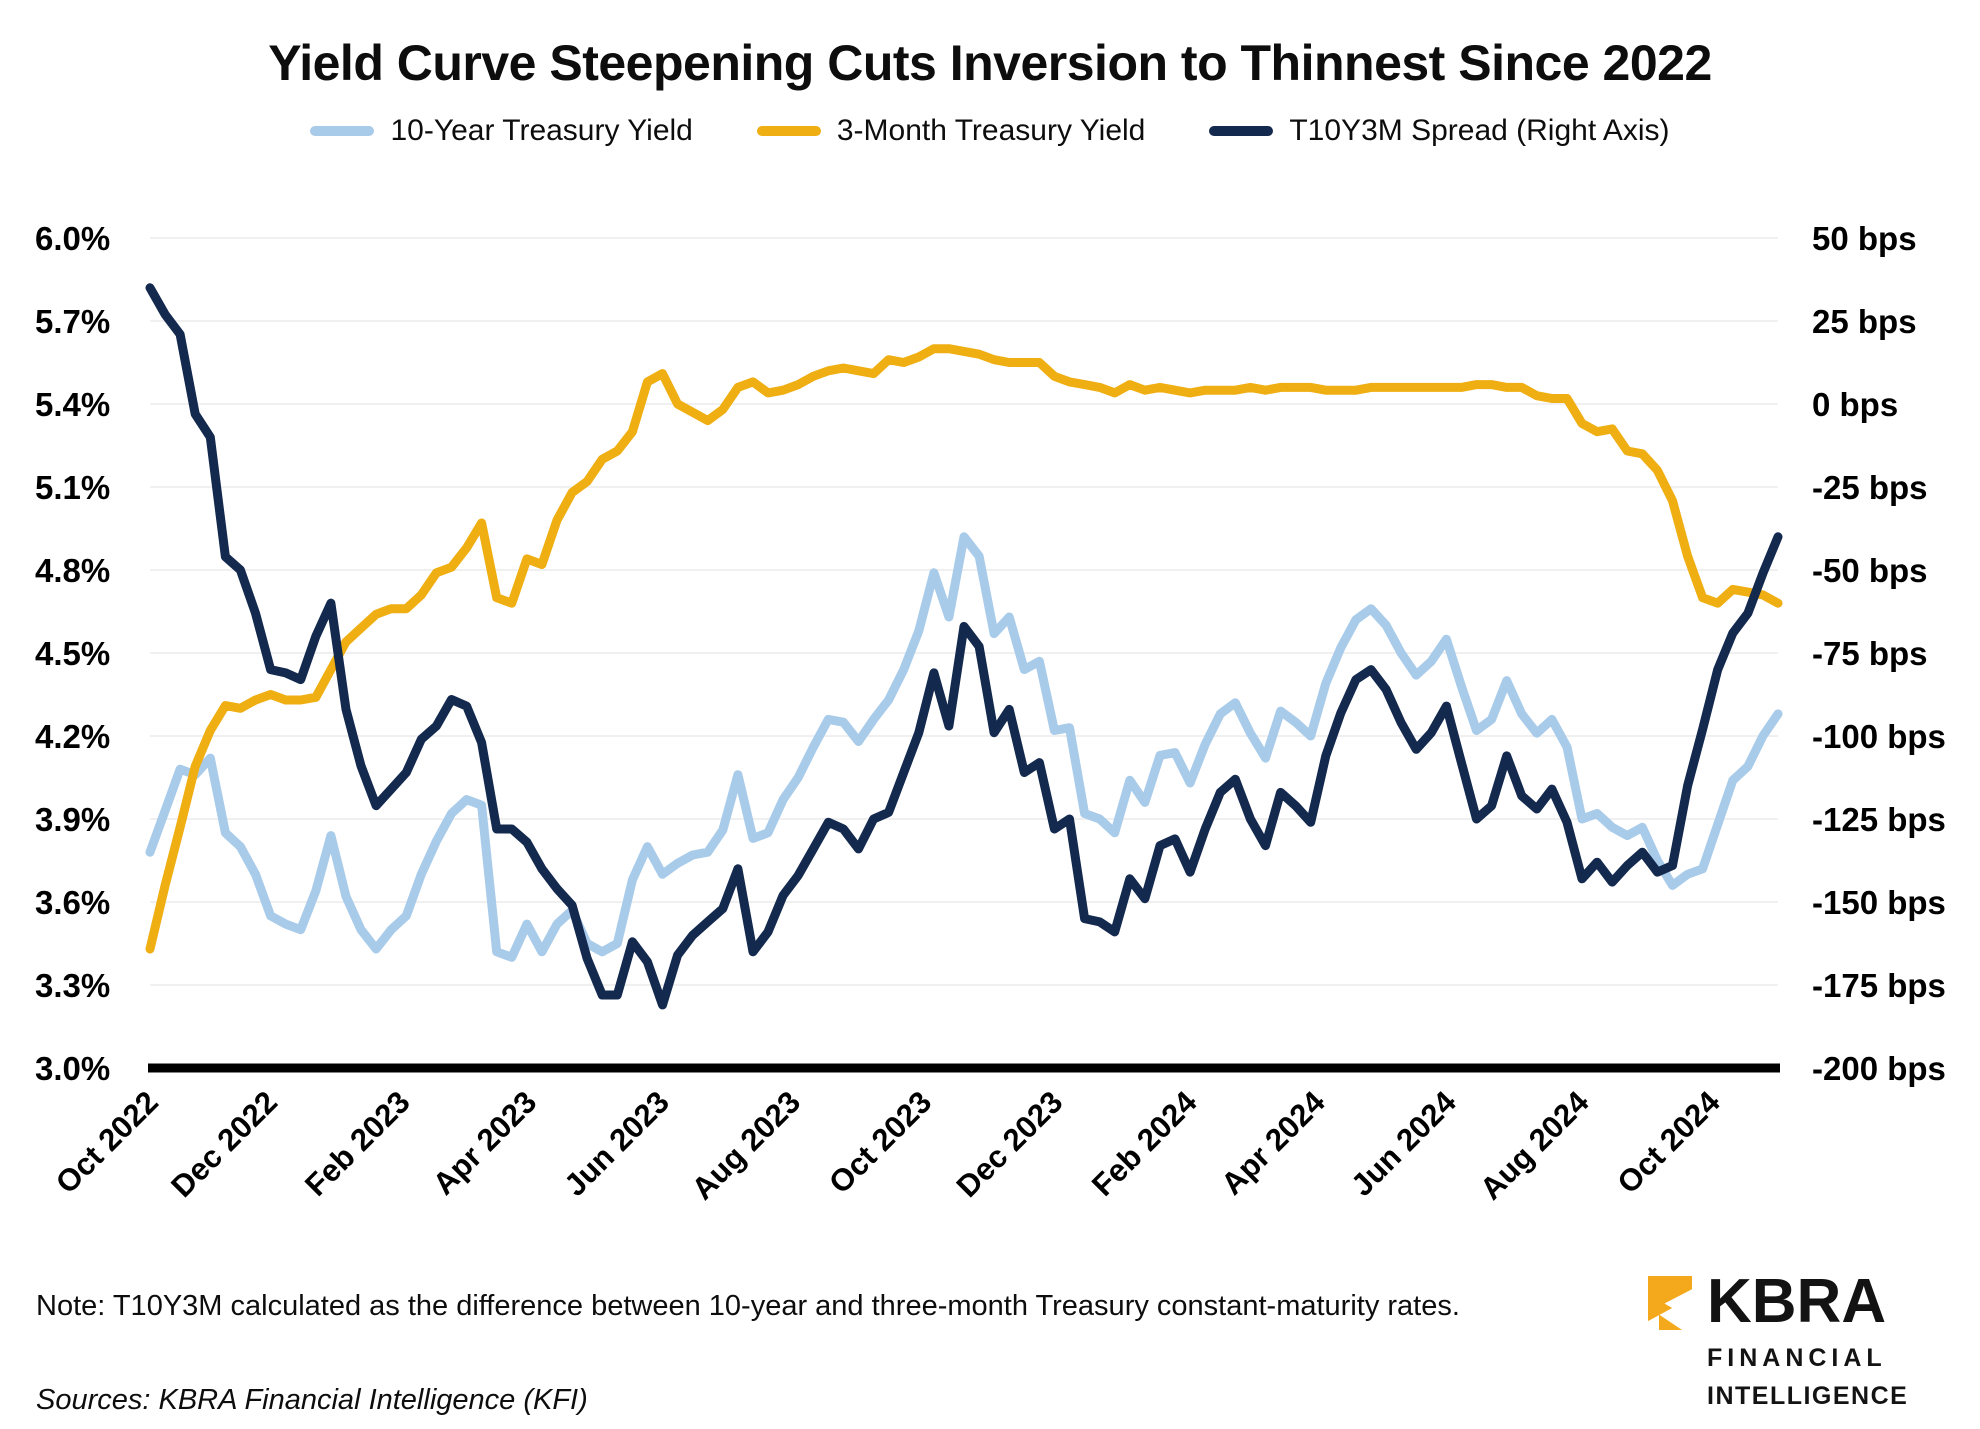  I want to click on legend-label-spread: T10Y3M Spread (Right Axis), so click(1479, 130).